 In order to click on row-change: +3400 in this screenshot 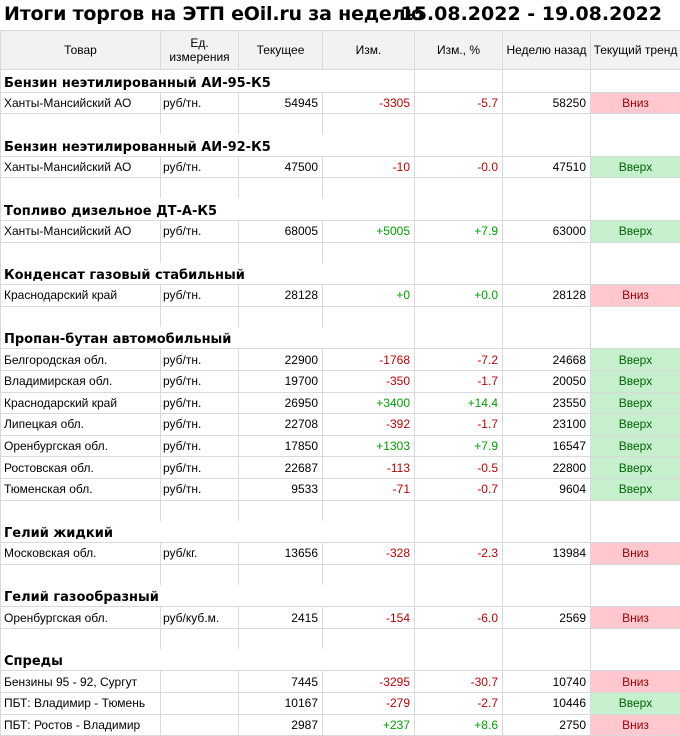, I will do `click(369, 403)`.